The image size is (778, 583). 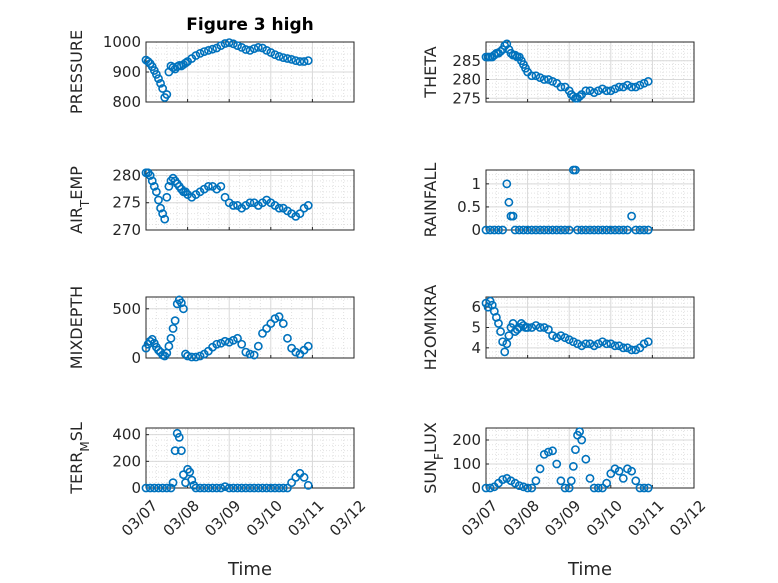 I want to click on y-tick-label: 1000, so click(x=122, y=42).